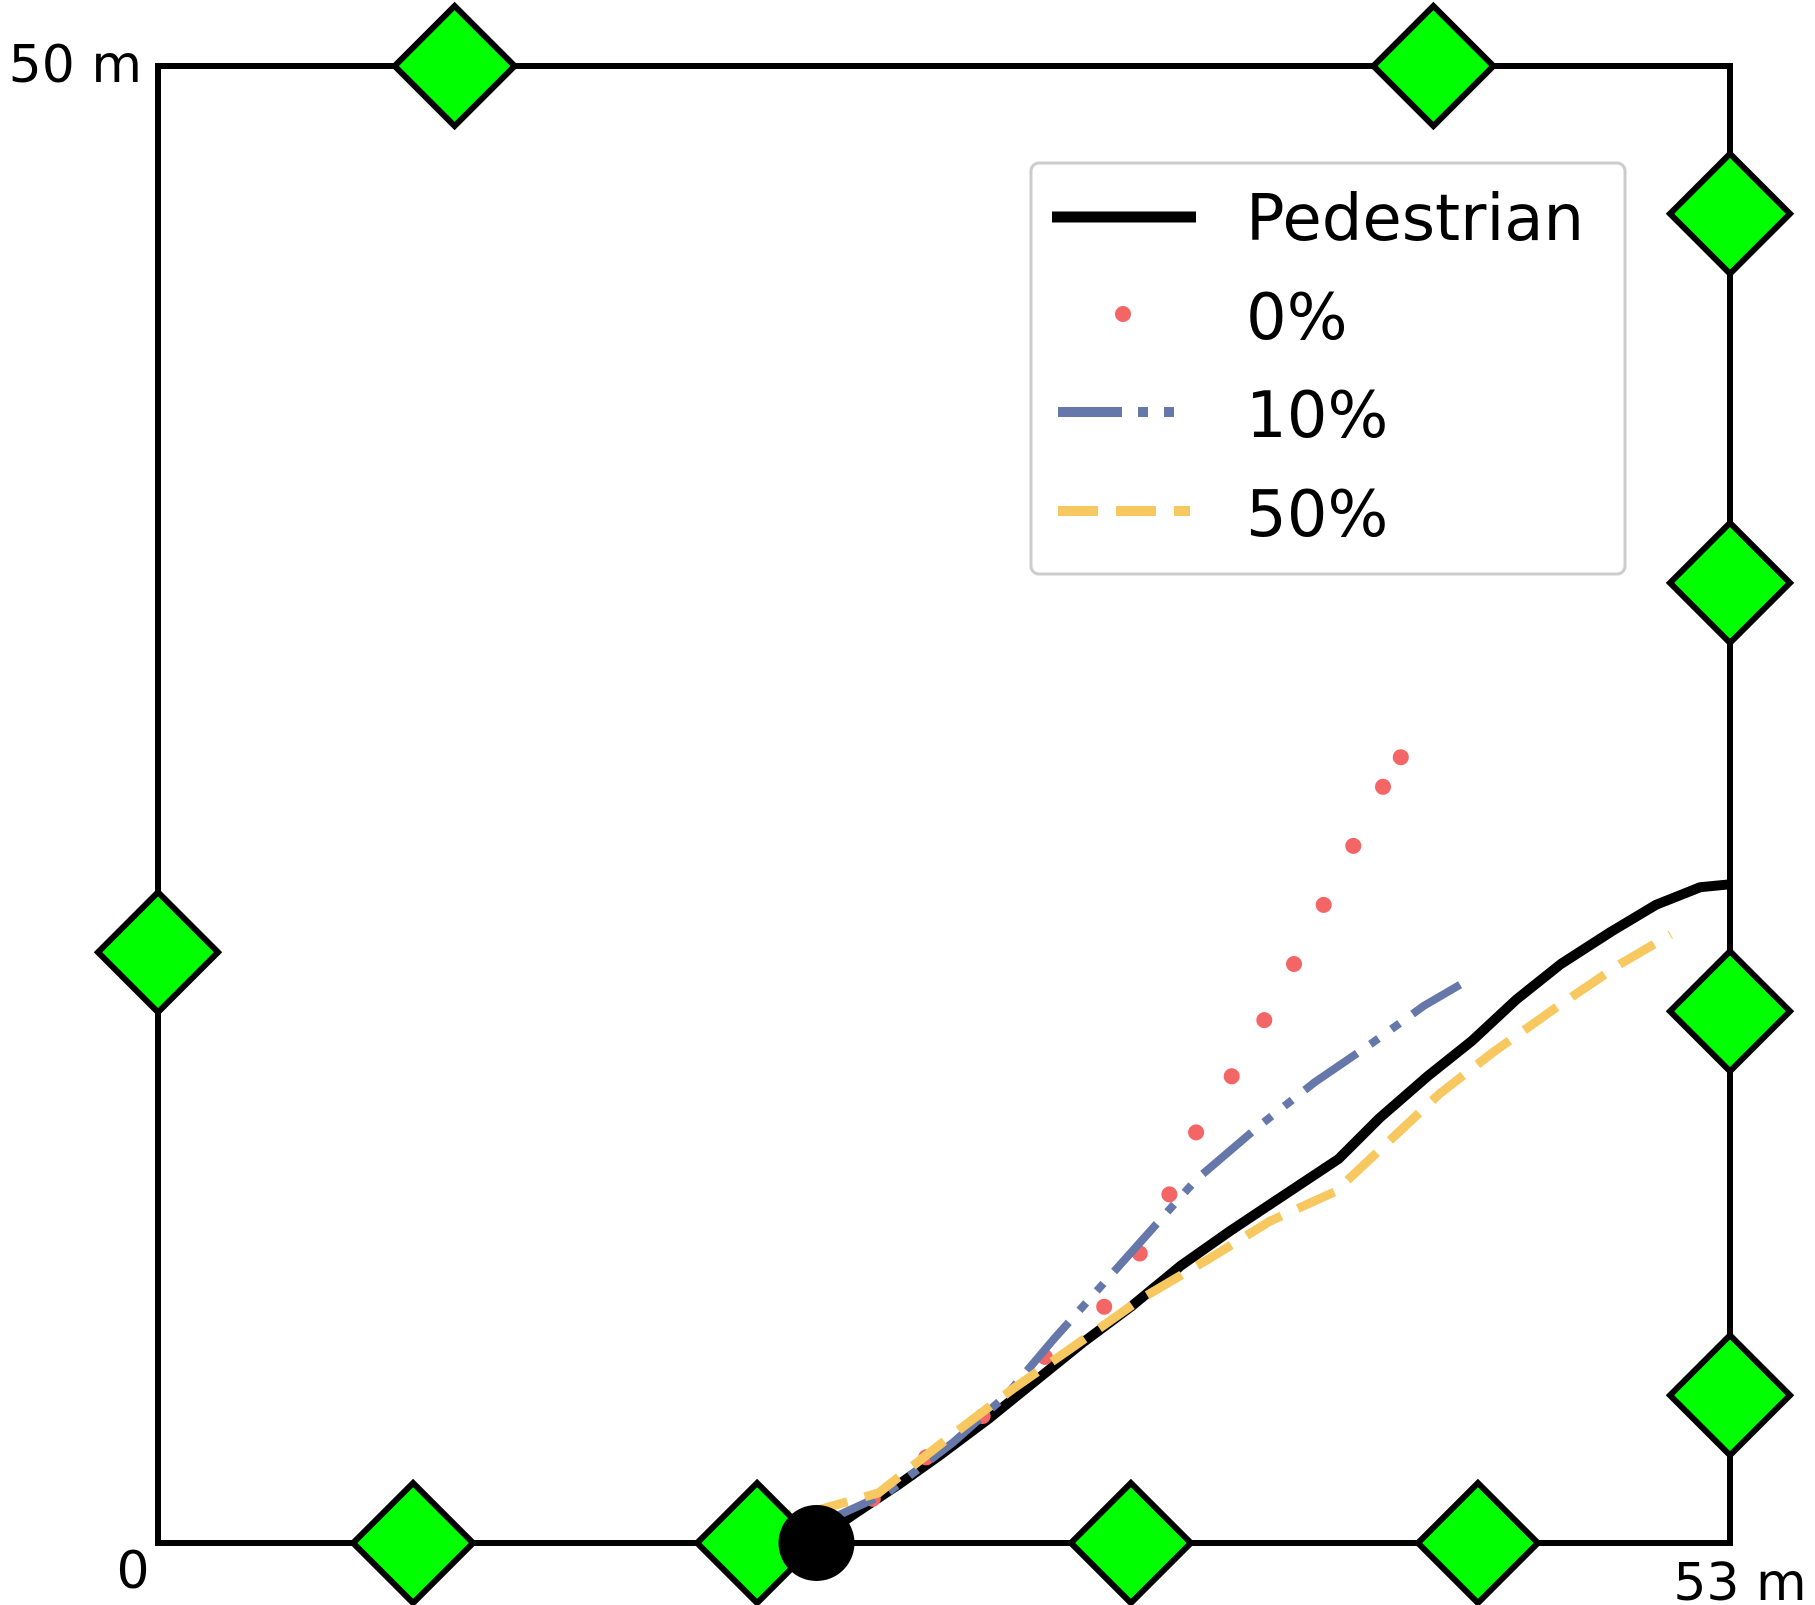 The width and height of the screenshot is (1815, 1605). I want to click on legend-label-10pct: 10%, so click(1317, 416).